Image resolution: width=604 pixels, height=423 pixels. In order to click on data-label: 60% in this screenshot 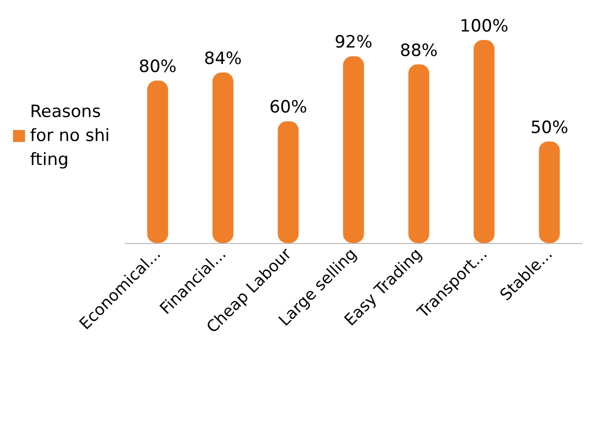, I will do `click(288, 108)`.